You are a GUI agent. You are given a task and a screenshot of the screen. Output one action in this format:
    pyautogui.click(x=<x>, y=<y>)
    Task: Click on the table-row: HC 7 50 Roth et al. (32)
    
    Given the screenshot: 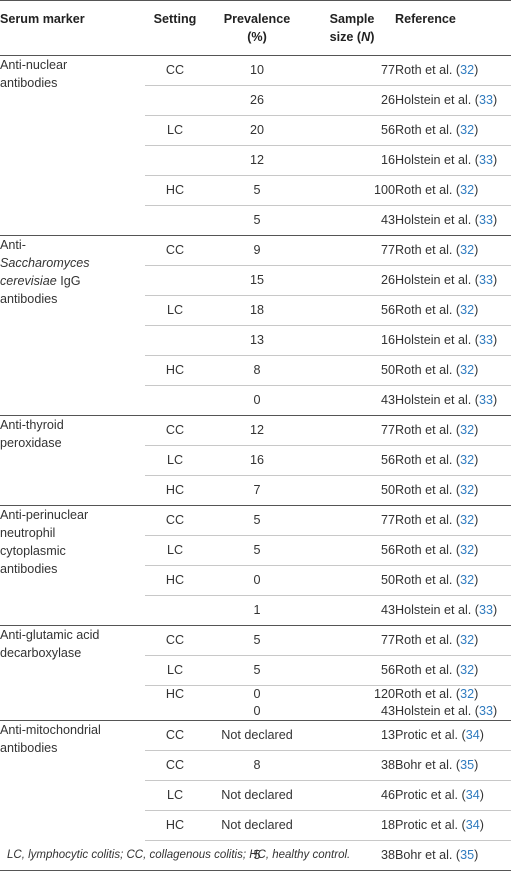 What is the action you would take?
    pyautogui.click(x=255, y=490)
    